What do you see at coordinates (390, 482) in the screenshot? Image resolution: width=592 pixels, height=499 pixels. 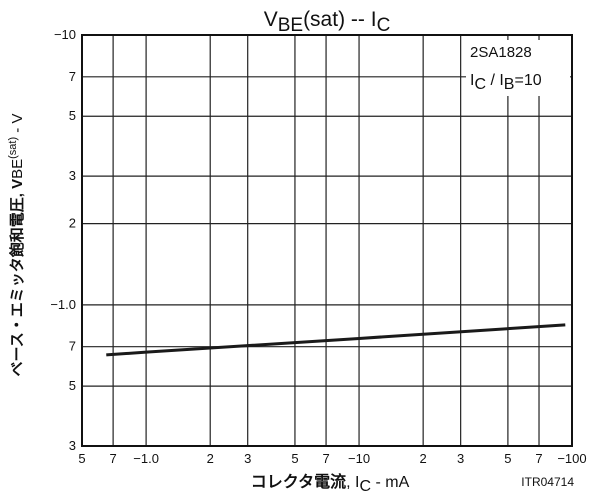 I see `x-label-part: - mA` at bounding box center [390, 482].